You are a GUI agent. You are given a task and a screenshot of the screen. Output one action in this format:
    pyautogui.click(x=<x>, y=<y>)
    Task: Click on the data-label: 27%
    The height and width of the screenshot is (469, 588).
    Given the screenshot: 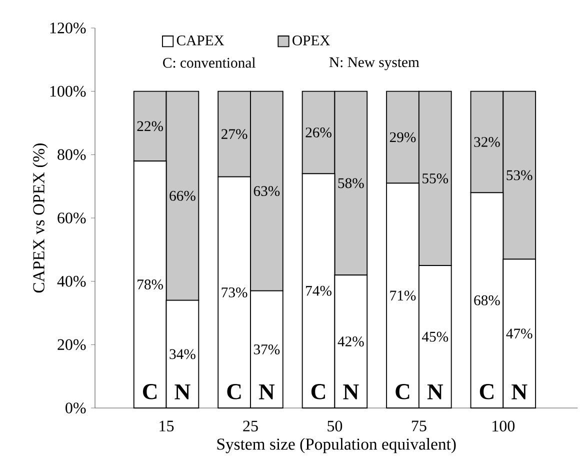 What is the action you would take?
    pyautogui.click(x=235, y=134)
    